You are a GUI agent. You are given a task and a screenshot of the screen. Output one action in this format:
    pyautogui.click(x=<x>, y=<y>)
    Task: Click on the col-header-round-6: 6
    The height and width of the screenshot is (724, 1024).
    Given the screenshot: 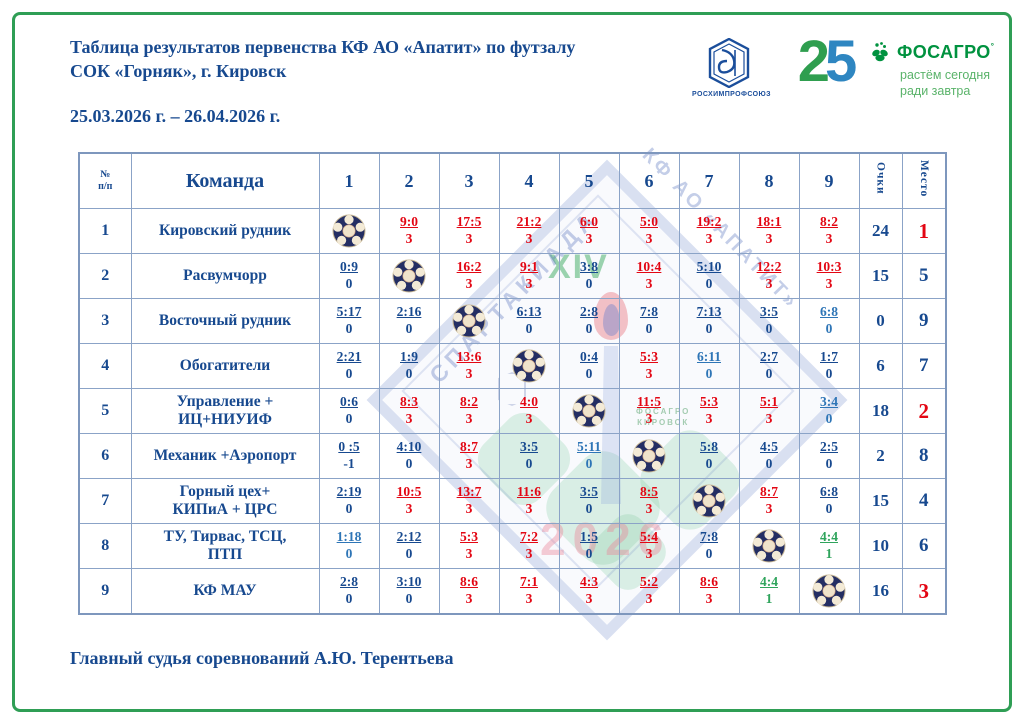 What is the action you would take?
    pyautogui.click(x=649, y=180)
    